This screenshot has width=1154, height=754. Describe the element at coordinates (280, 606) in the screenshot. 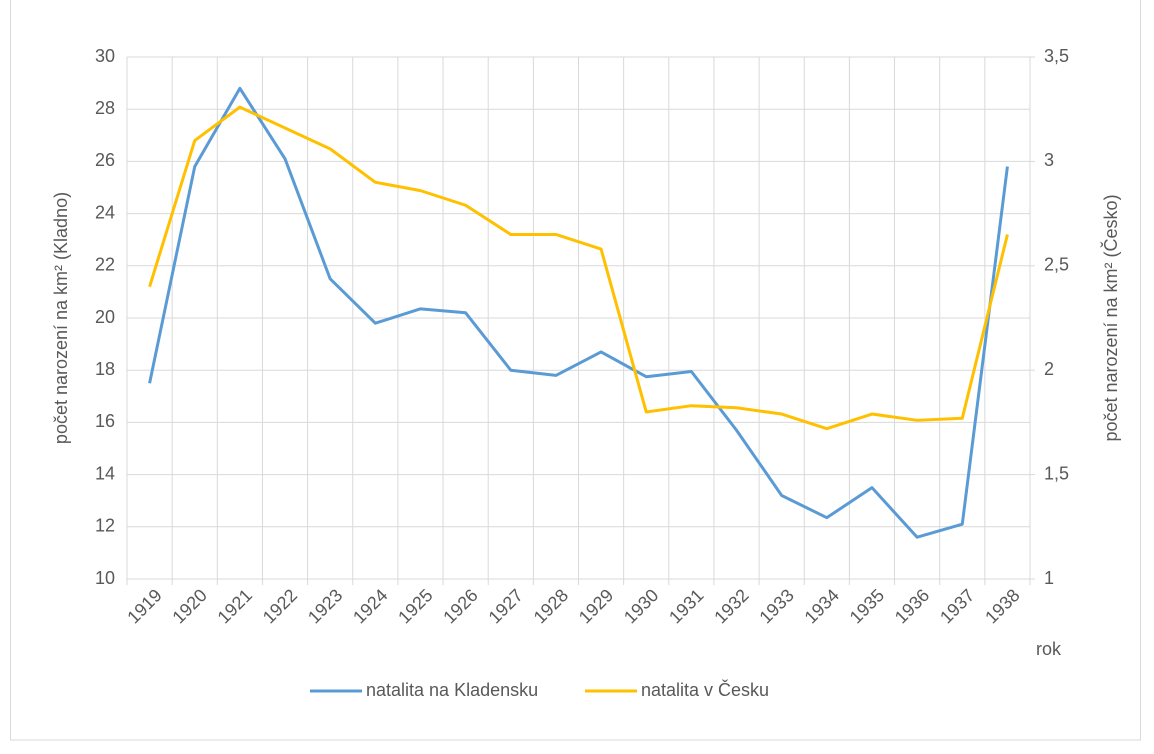

I see `x-tick-label: 1922` at that location.